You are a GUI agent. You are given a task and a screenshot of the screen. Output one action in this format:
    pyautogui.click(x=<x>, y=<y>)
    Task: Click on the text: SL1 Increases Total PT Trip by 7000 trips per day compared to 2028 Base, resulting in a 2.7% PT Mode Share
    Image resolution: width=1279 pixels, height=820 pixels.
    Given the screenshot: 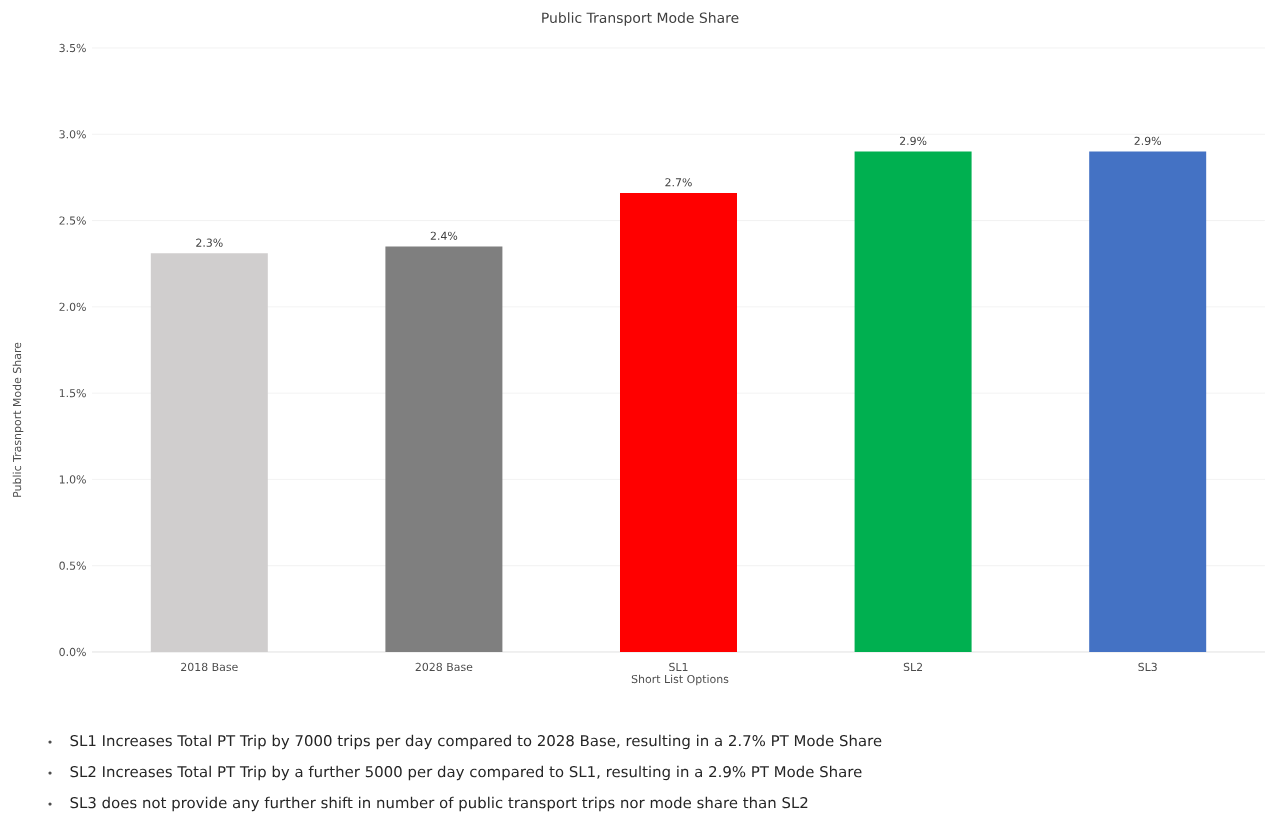 What is the action you would take?
    pyautogui.click(x=476, y=742)
    